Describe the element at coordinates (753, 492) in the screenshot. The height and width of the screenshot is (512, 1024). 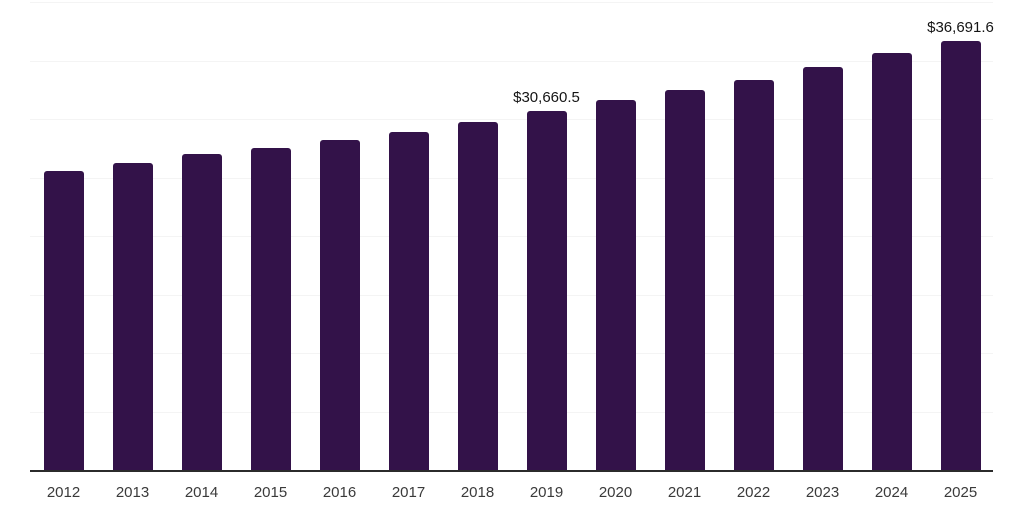
I see `x-tick-label-2022: 2022` at that location.